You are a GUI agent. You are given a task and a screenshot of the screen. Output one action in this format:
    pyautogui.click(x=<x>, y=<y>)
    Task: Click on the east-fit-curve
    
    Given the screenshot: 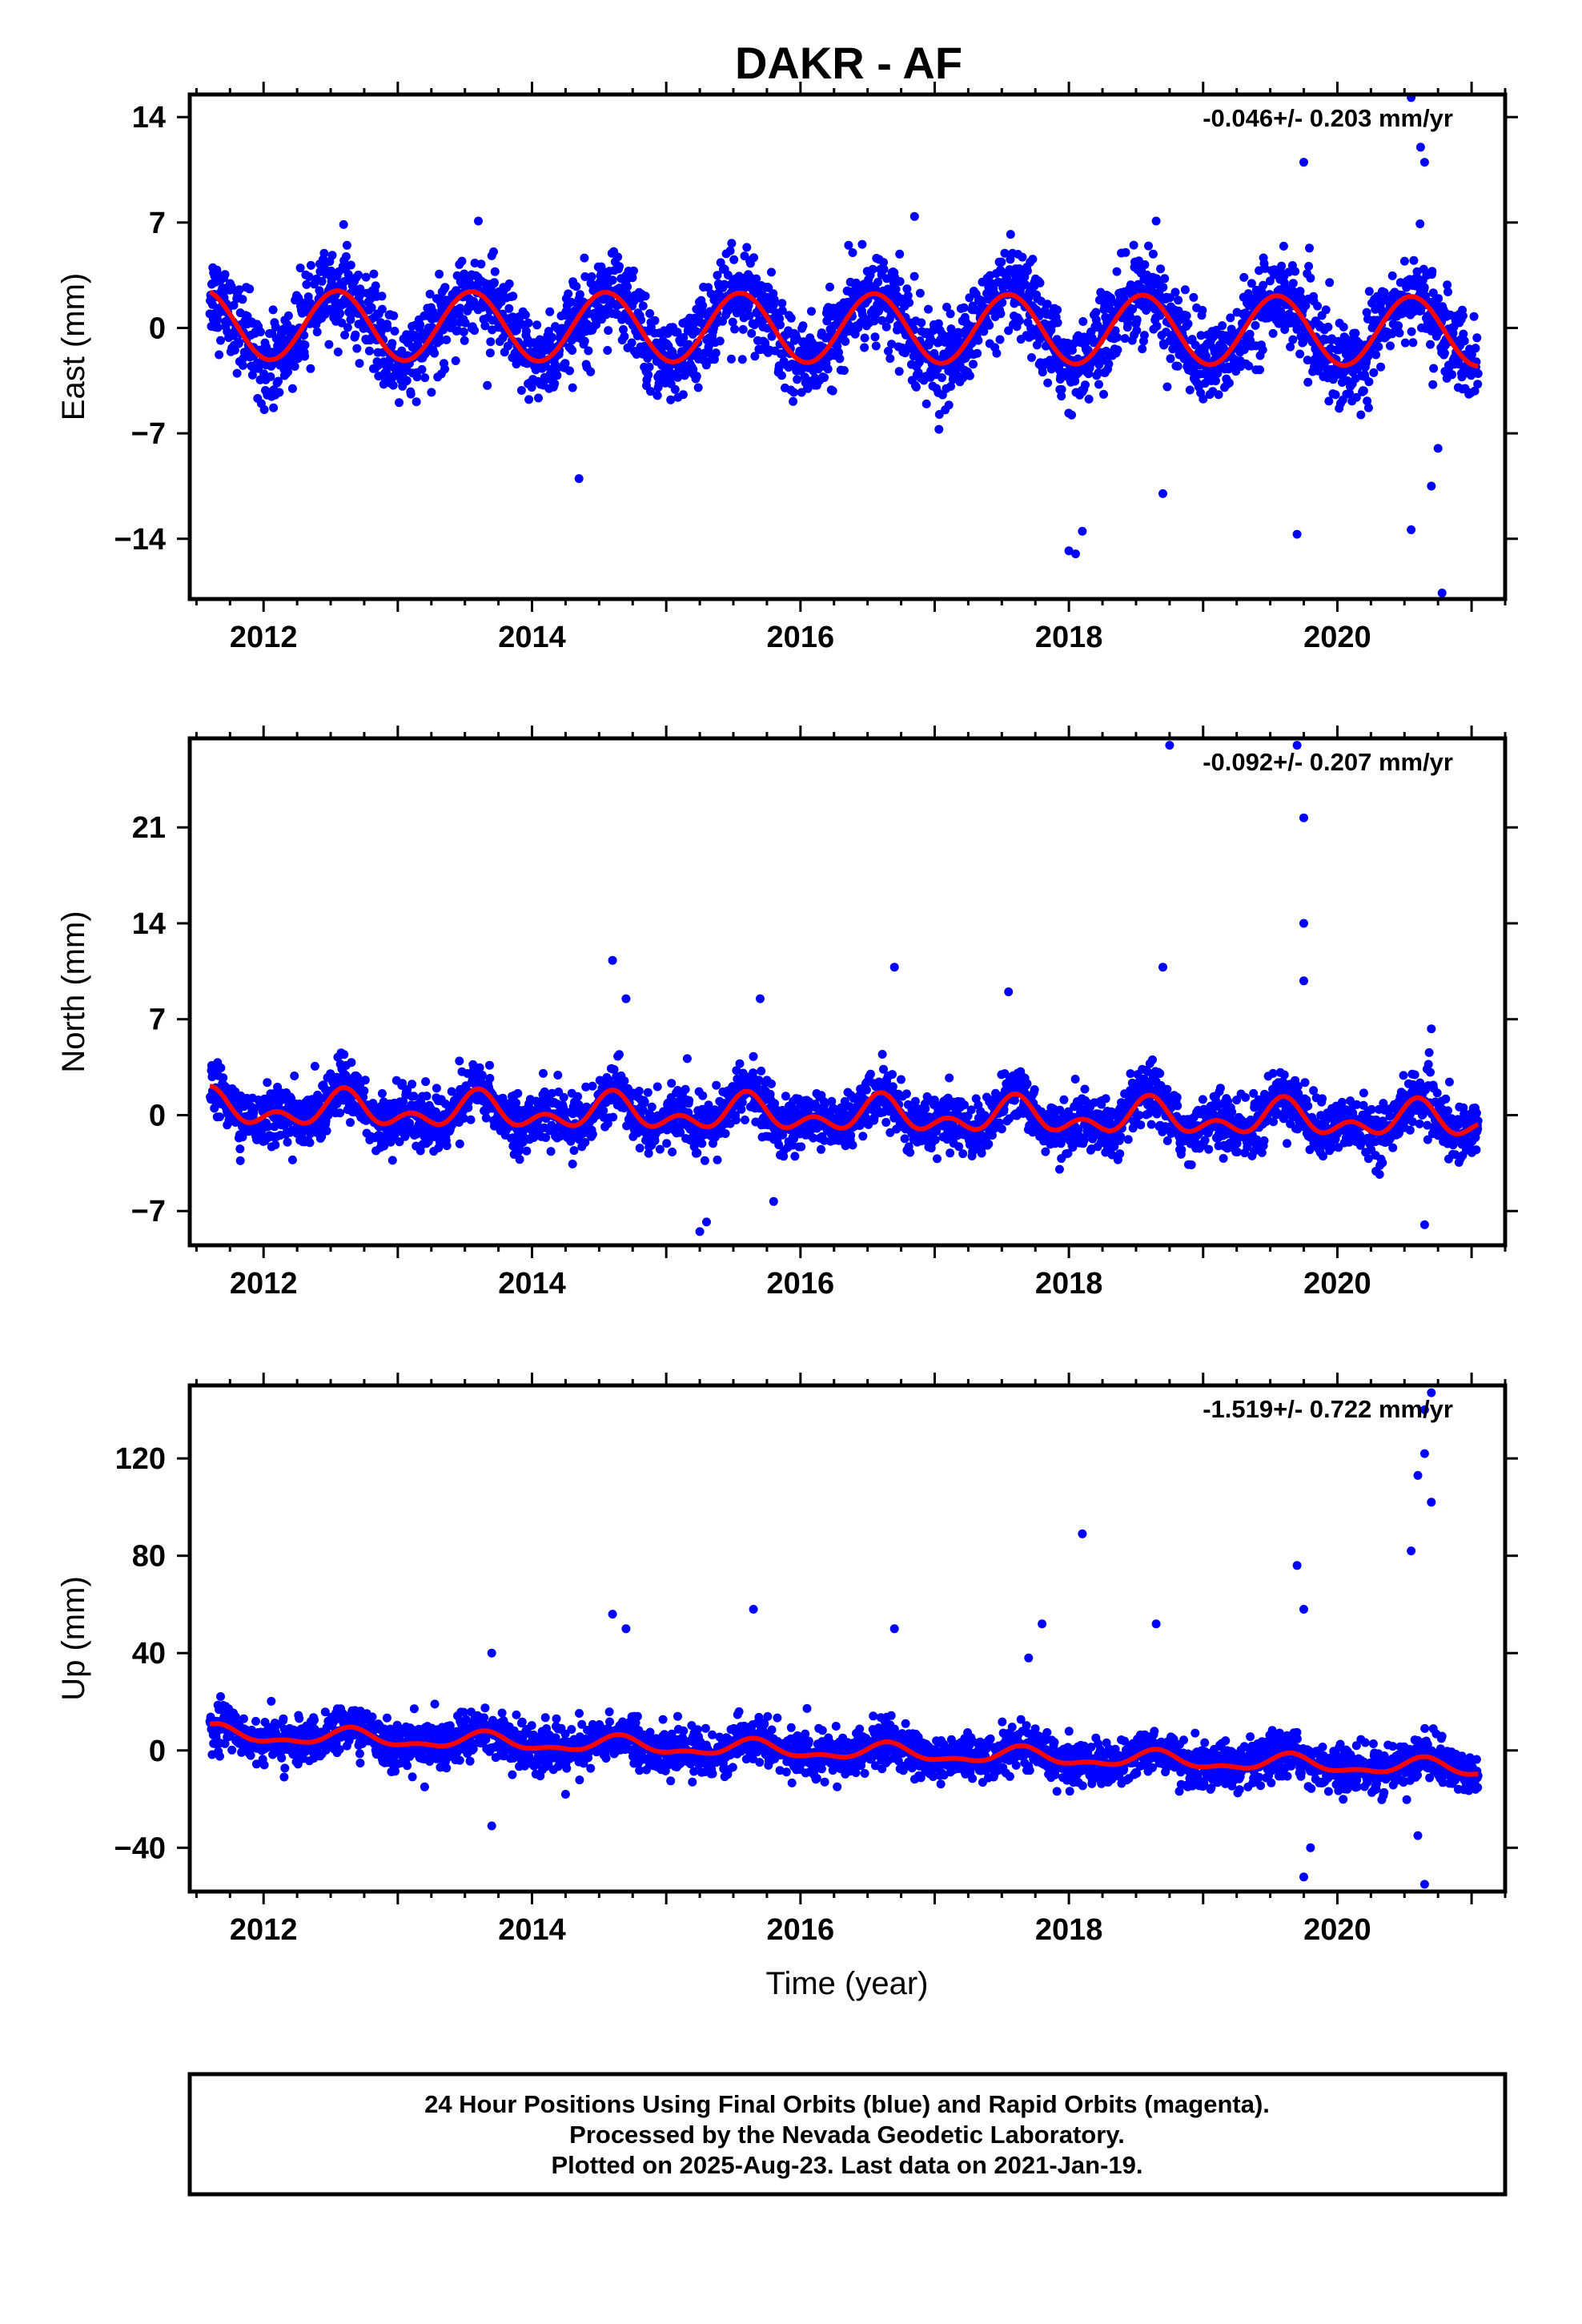 What is the action you would take?
    pyautogui.click(x=844, y=329)
    